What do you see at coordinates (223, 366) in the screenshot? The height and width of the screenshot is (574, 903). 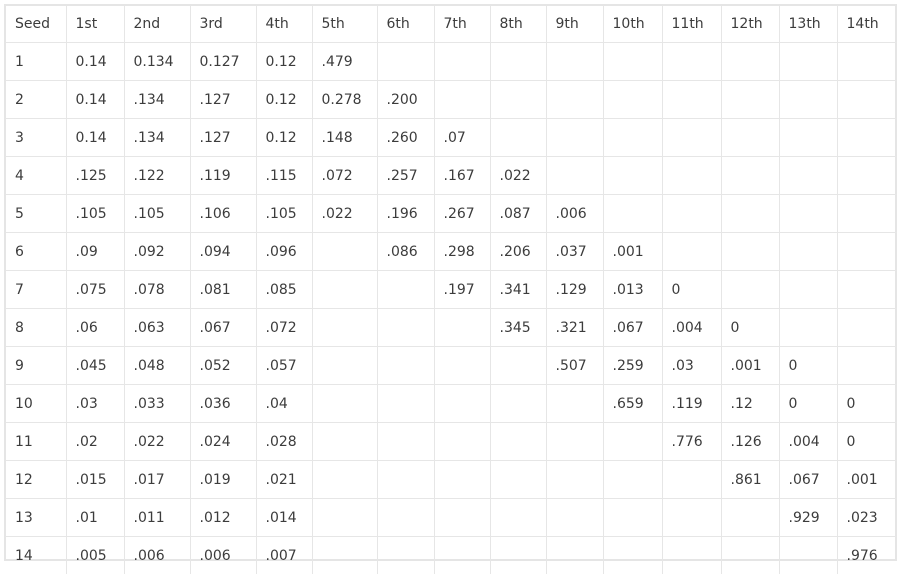 I see `probability-cell: .052` at bounding box center [223, 366].